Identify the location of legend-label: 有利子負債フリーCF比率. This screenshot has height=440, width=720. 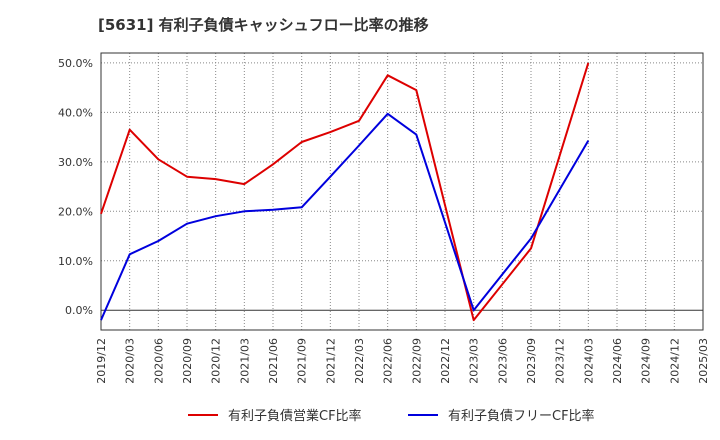
(521, 416).